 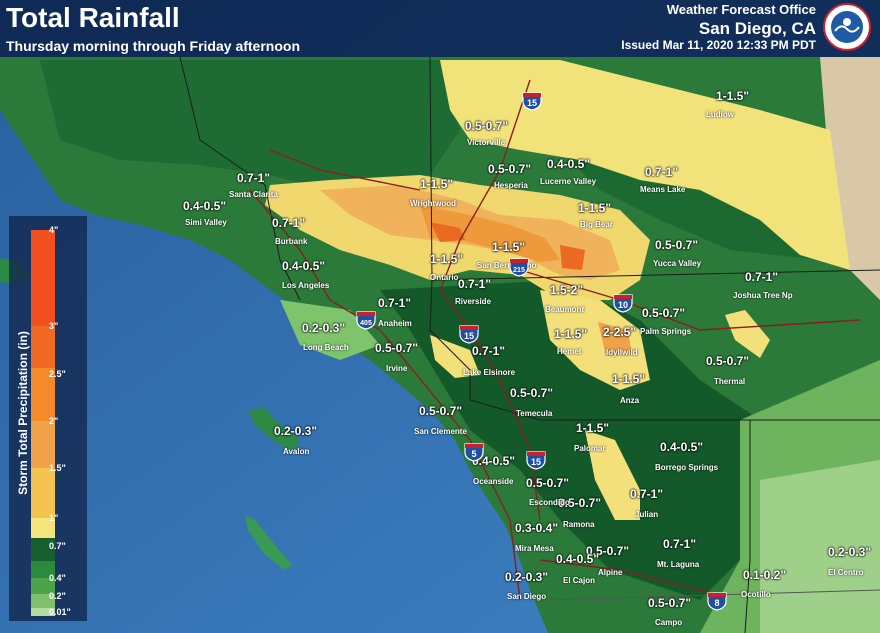 I want to click on rainfall-amount-label: 1.5-2", so click(x=567, y=290).